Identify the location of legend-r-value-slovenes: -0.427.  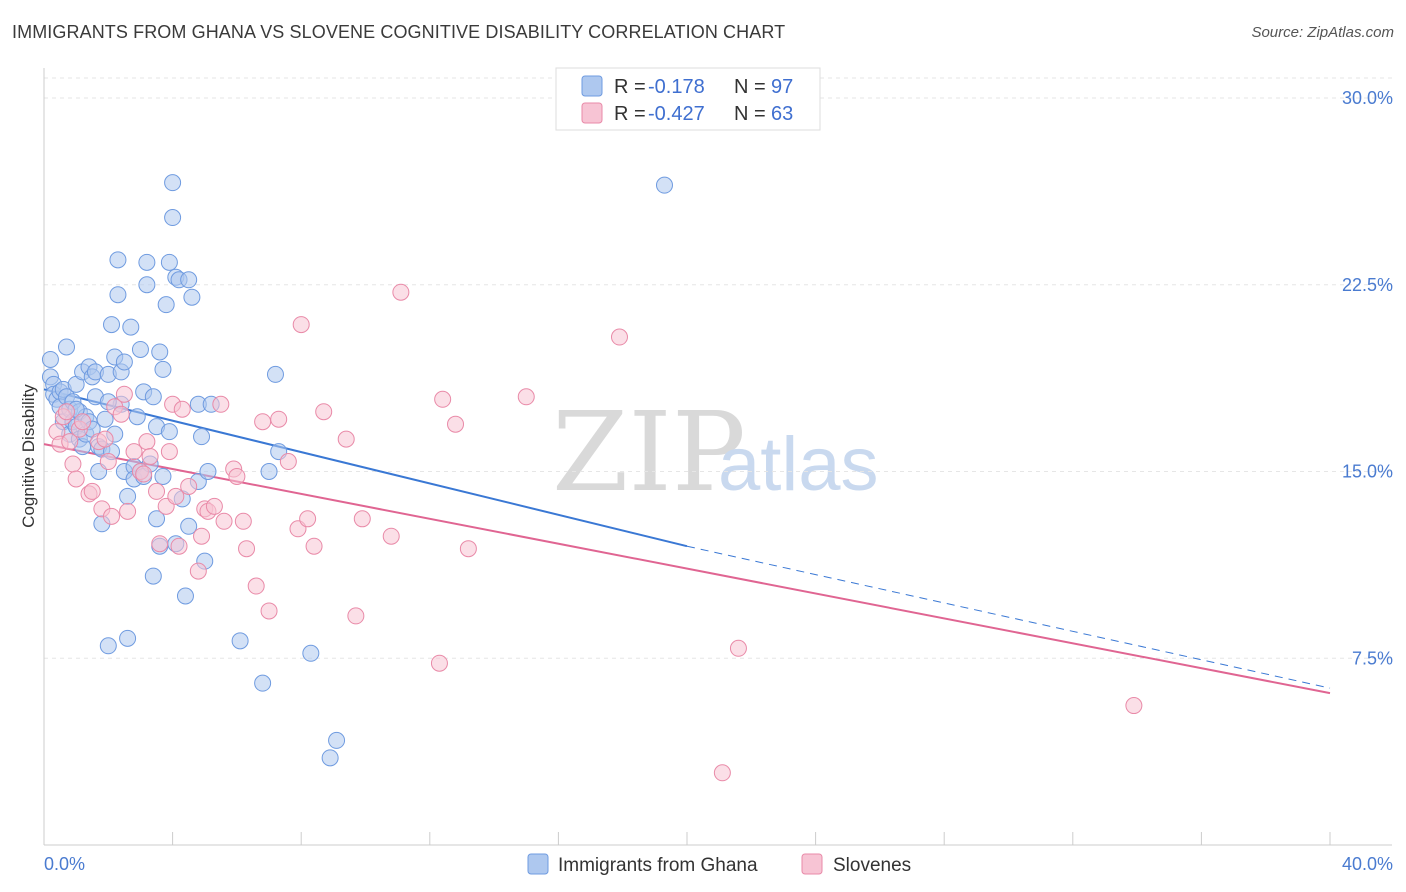
(676, 114).